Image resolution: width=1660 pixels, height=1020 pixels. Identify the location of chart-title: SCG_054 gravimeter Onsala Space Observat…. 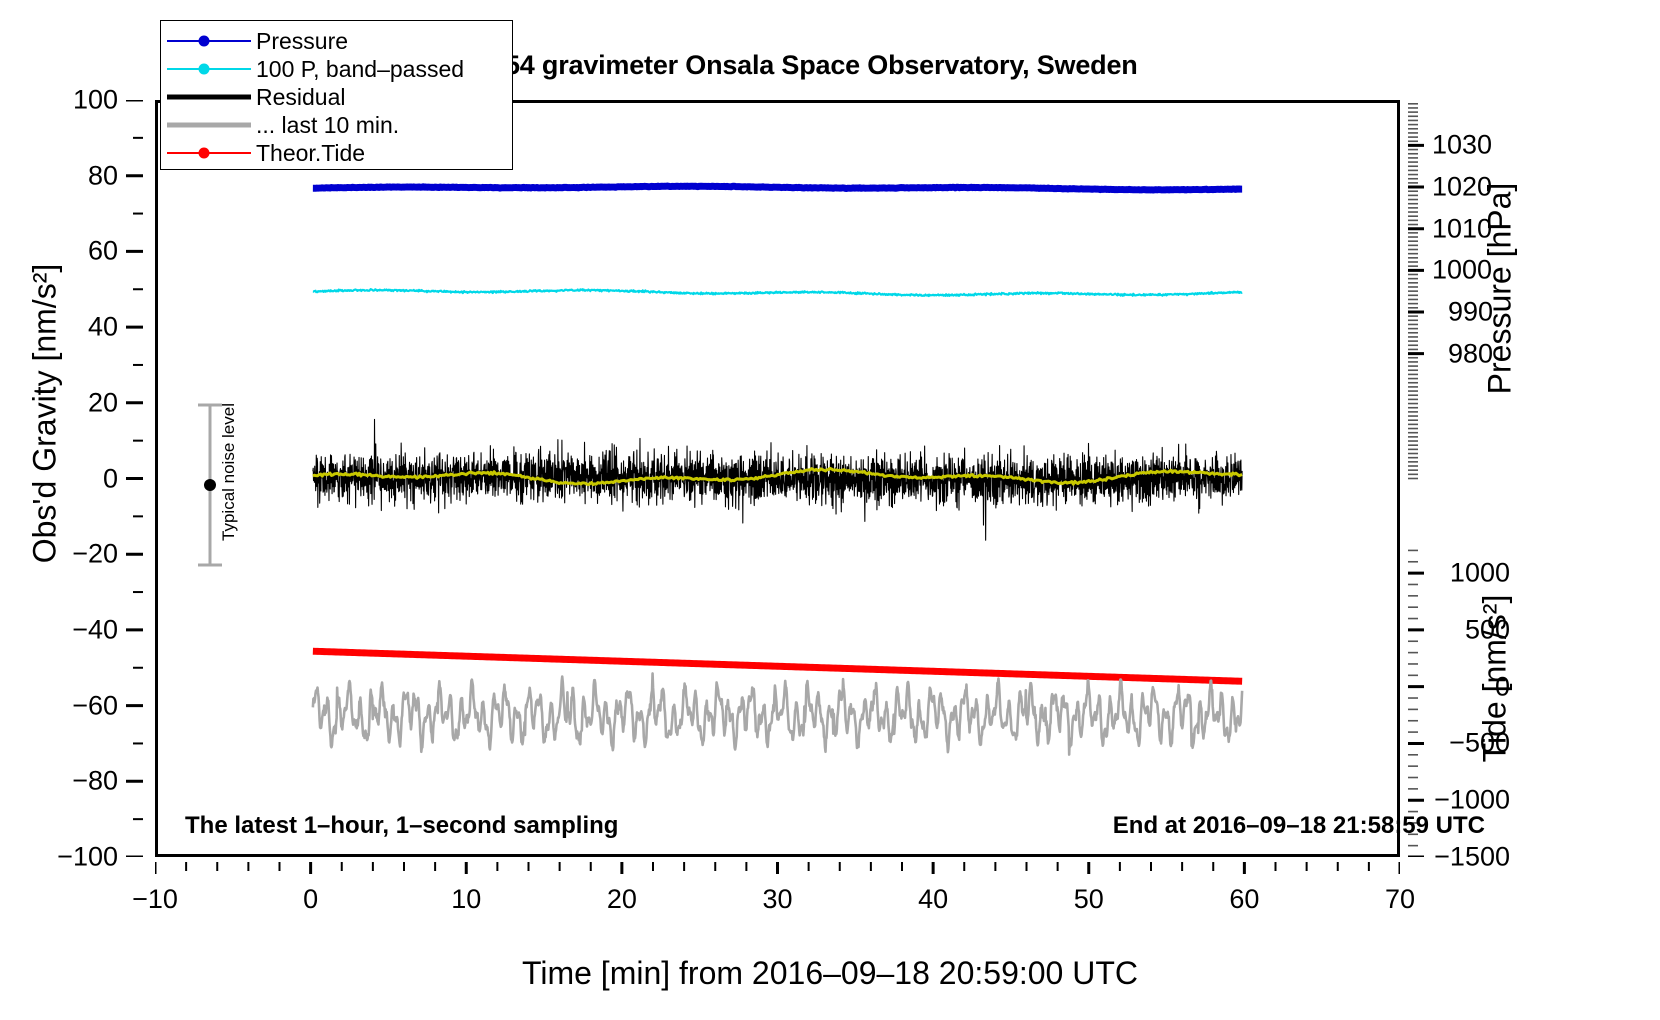
(777, 65).